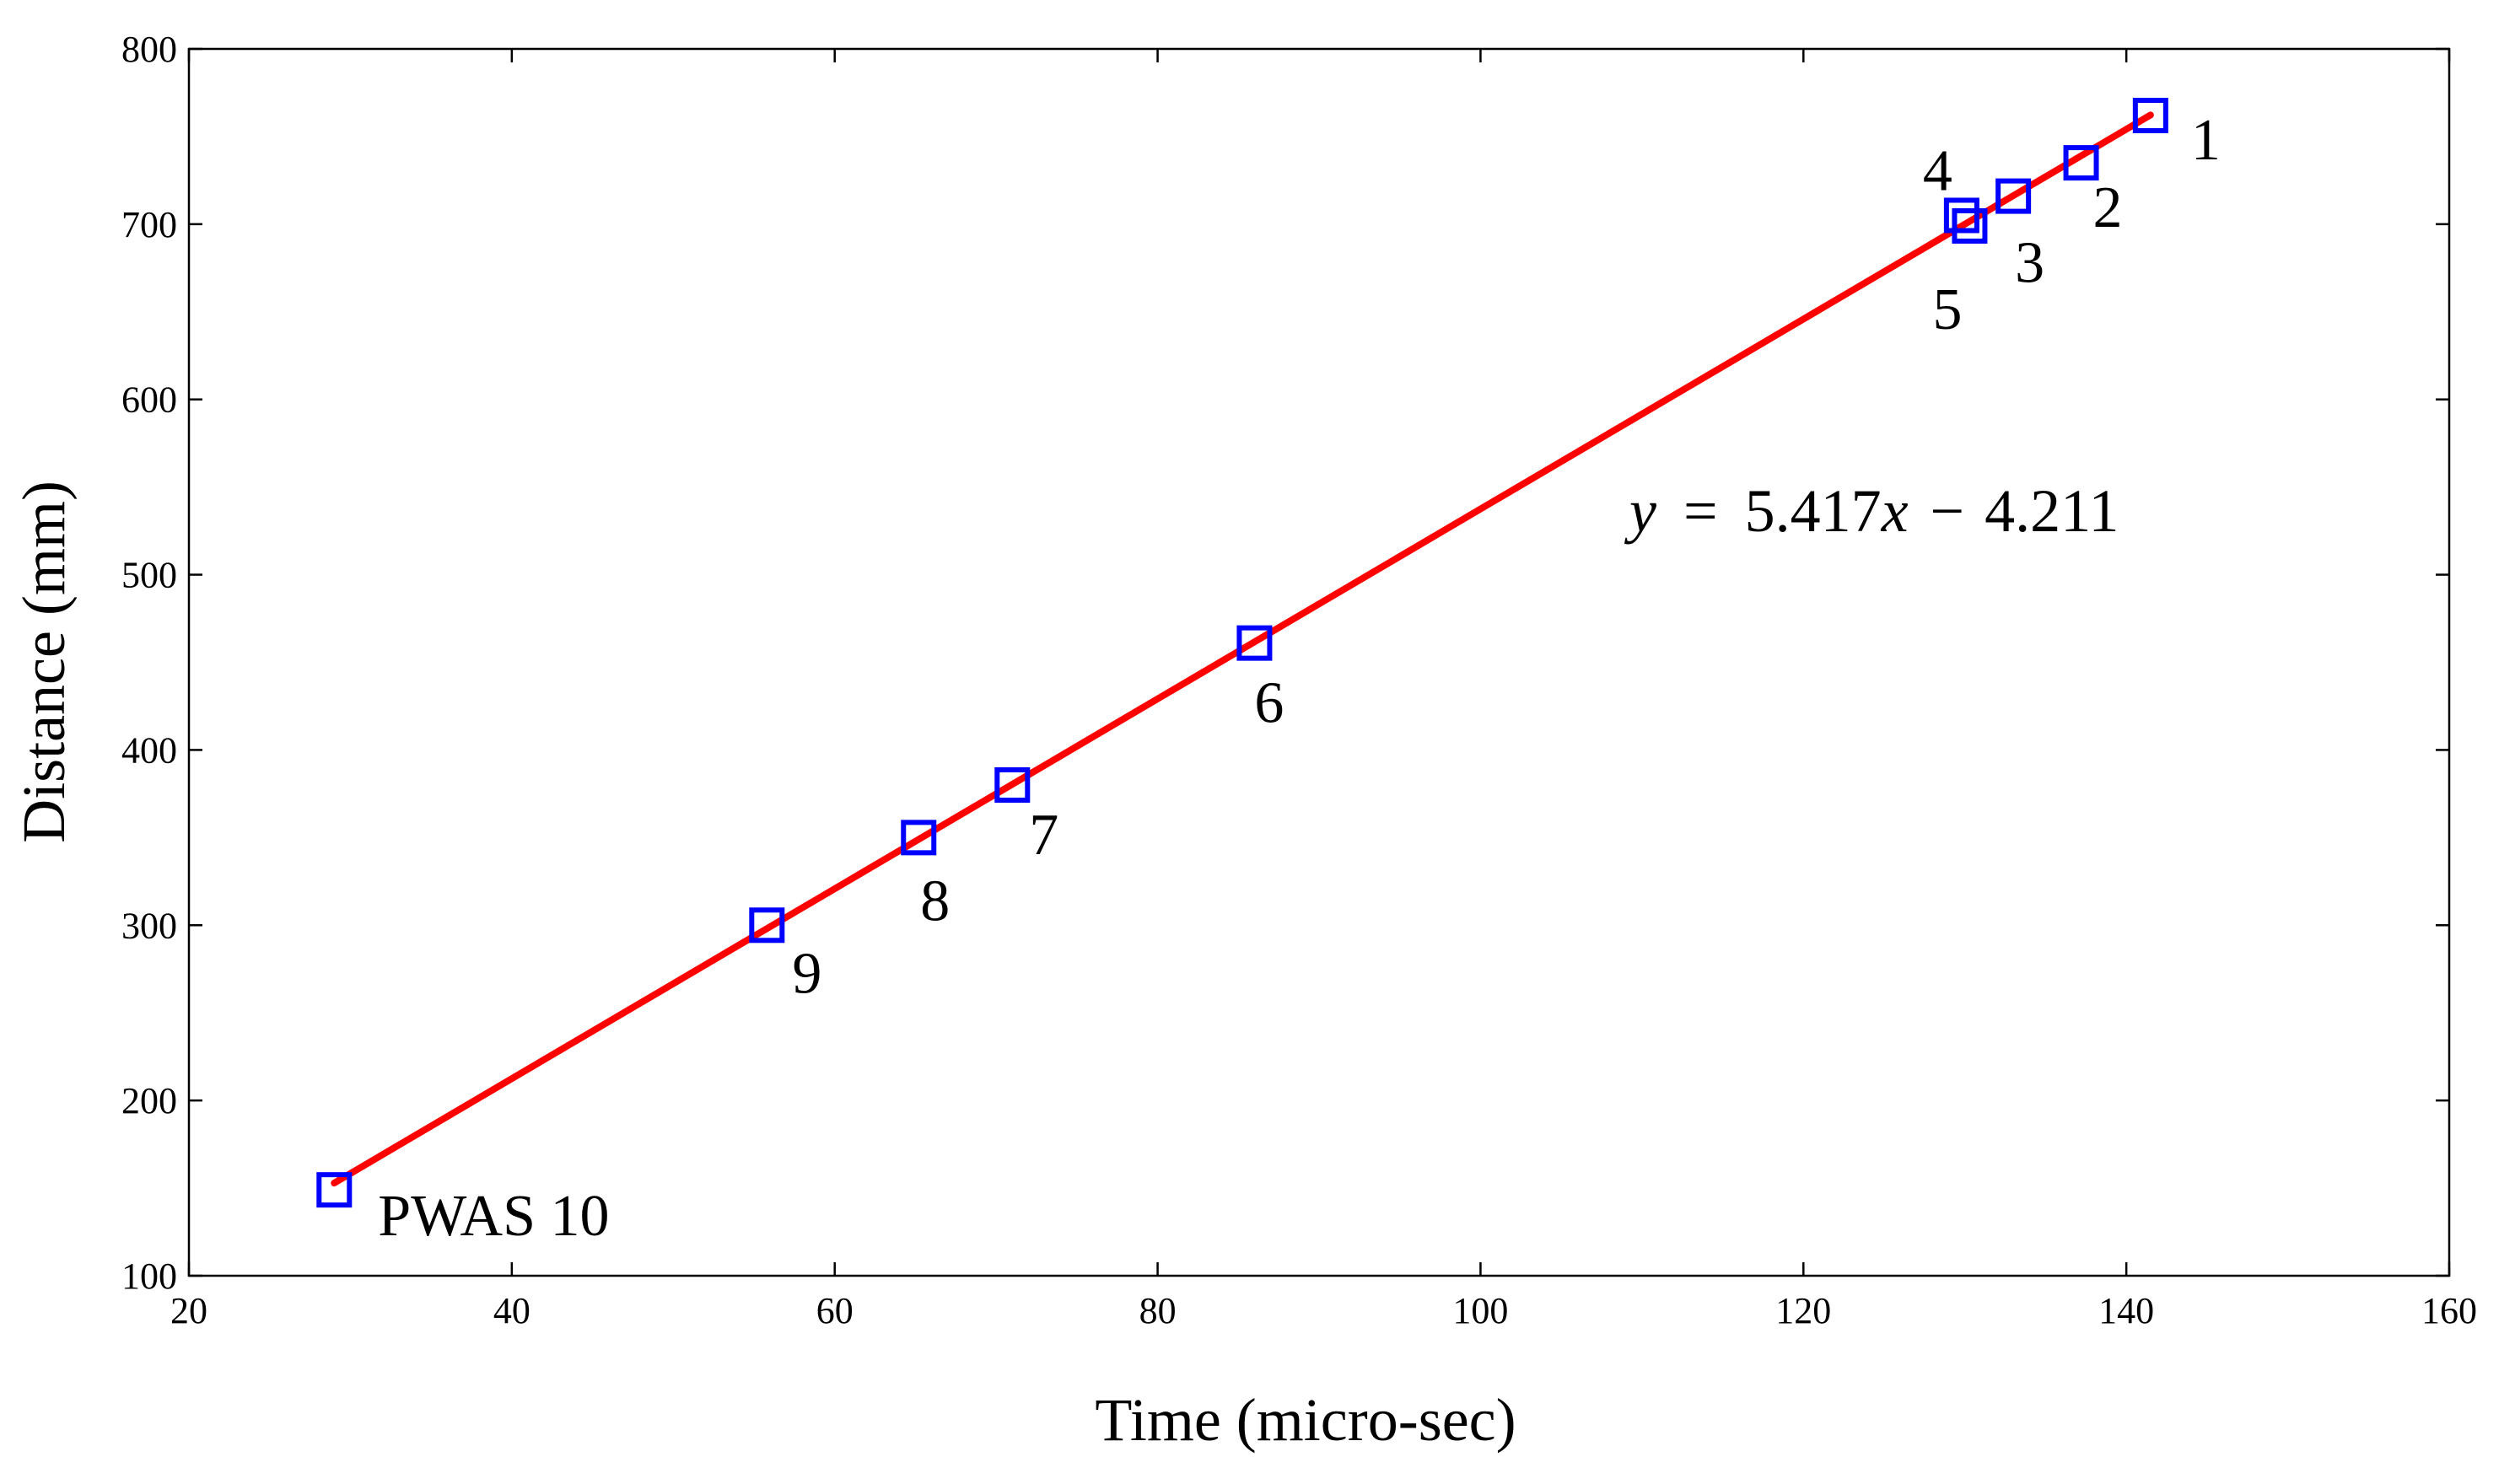 The width and height of the screenshot is (2515, 1484). What do you see at coordinates (149, 1100) in the screenshot?
I see `y-tick-label: 200` at bounding box center [149, 1100].